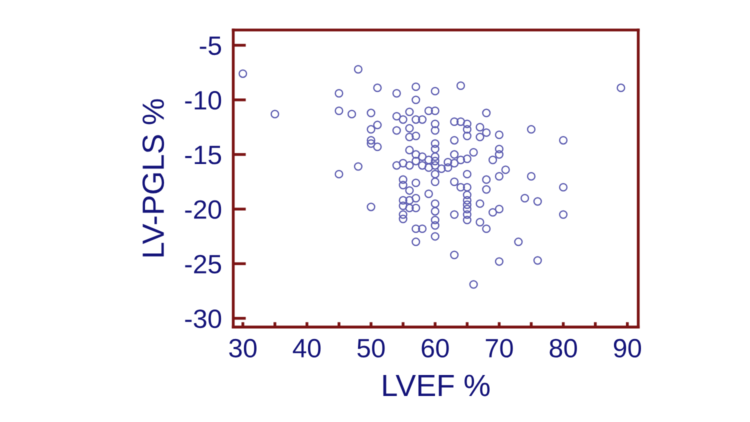  Describe the element at coordinates (243, 348) in the screenshot. I see `x-tick-label: 30` at that location.